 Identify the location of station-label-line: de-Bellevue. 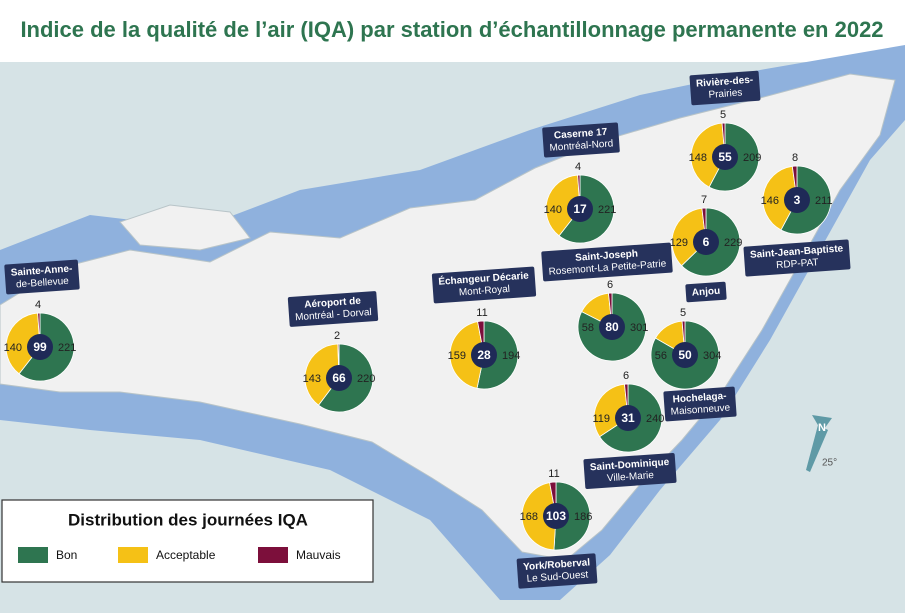
(43, 283).